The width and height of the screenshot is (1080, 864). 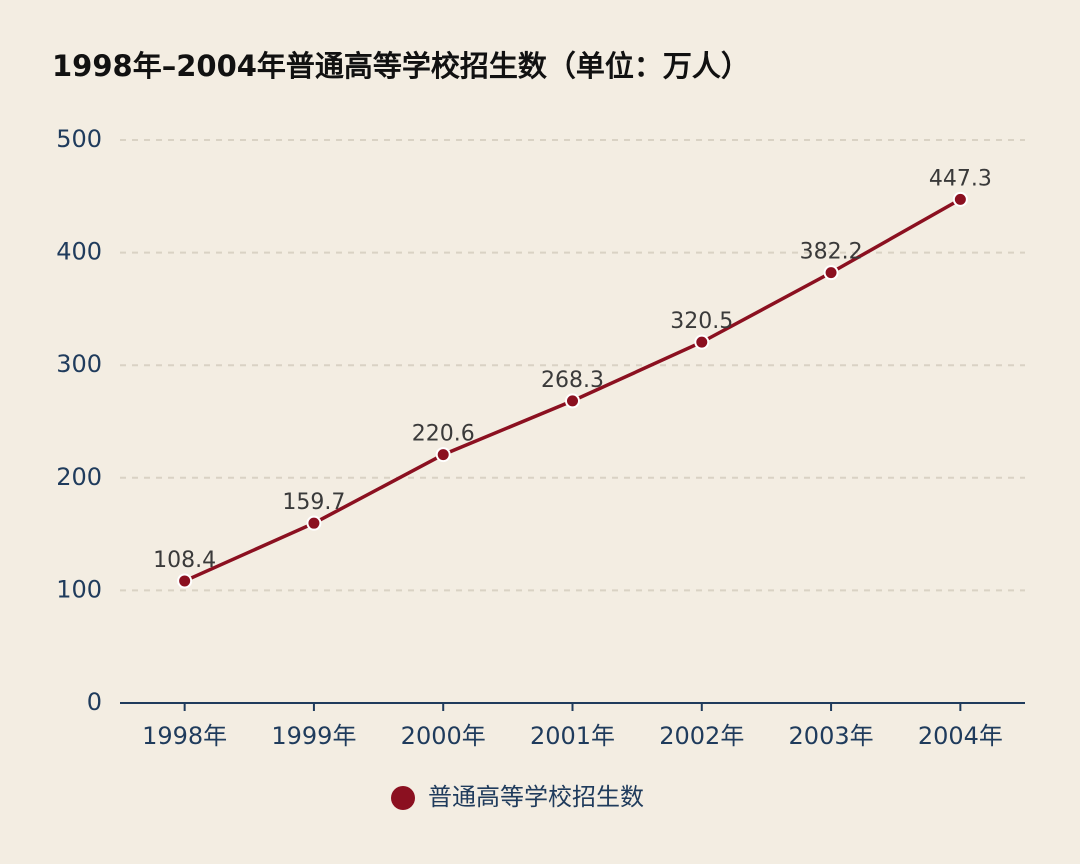 I want to click on y-tick-label: 200, so click(x=79, y=477).